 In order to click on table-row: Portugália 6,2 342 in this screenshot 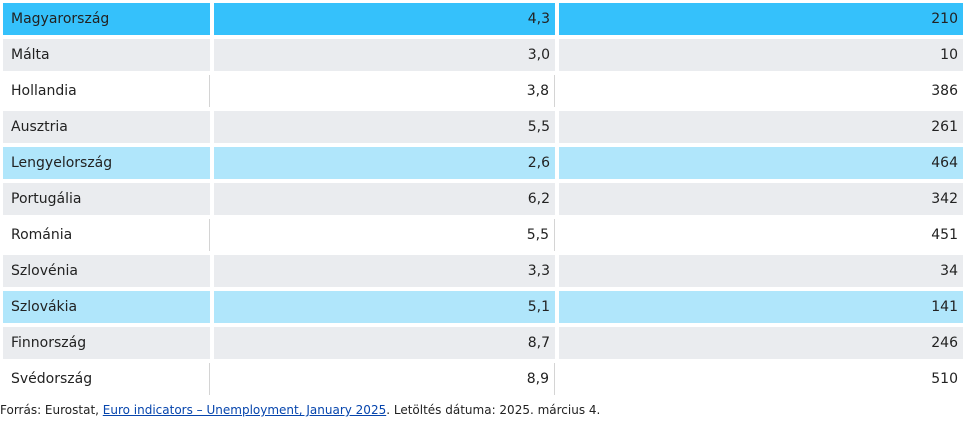, I will do `click(483, 199)`.